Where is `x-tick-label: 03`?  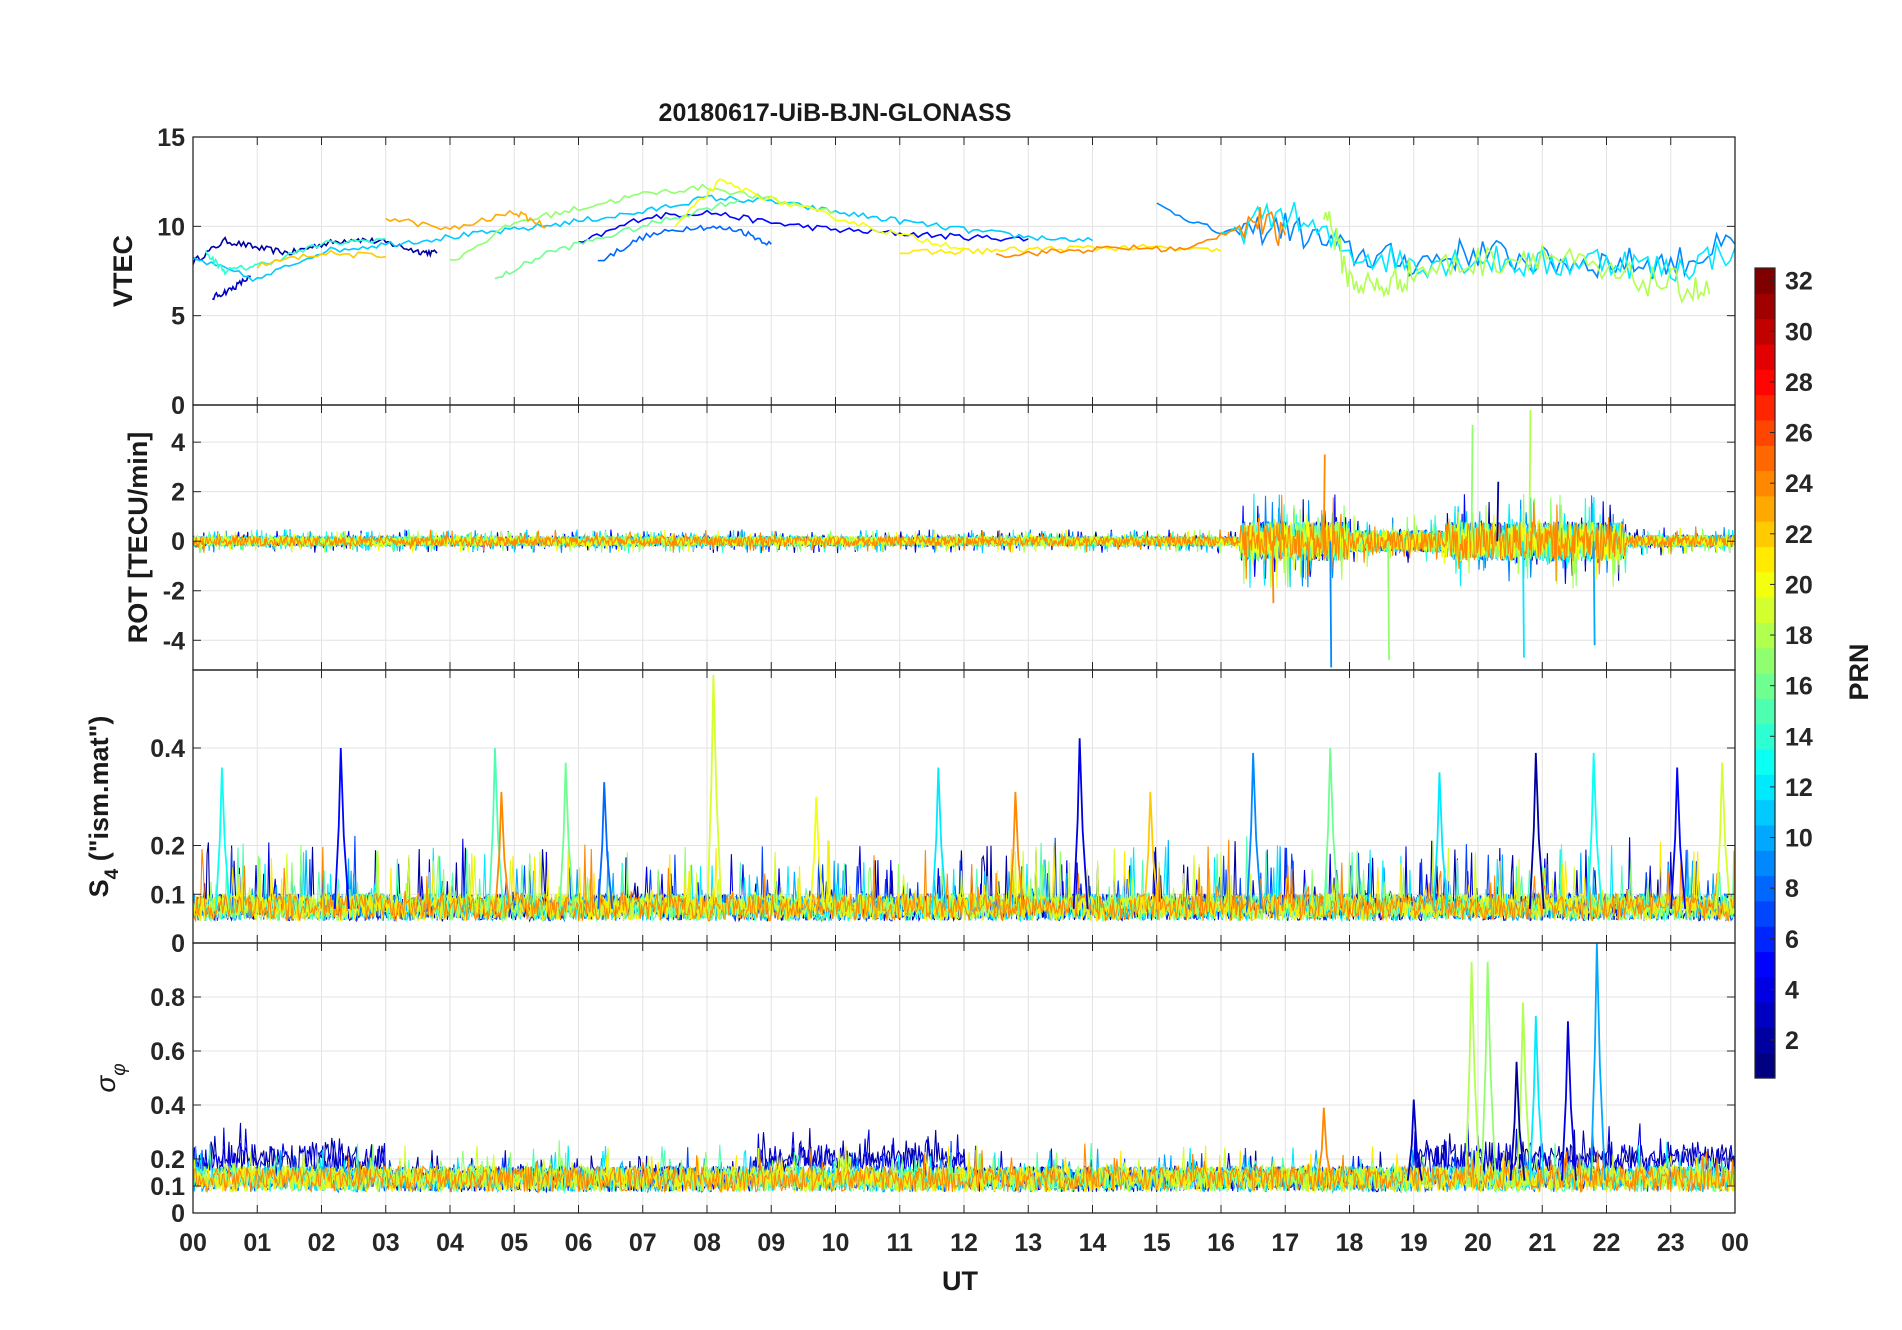
x-tick-label: 03 is located at coordinates (386, 1243).